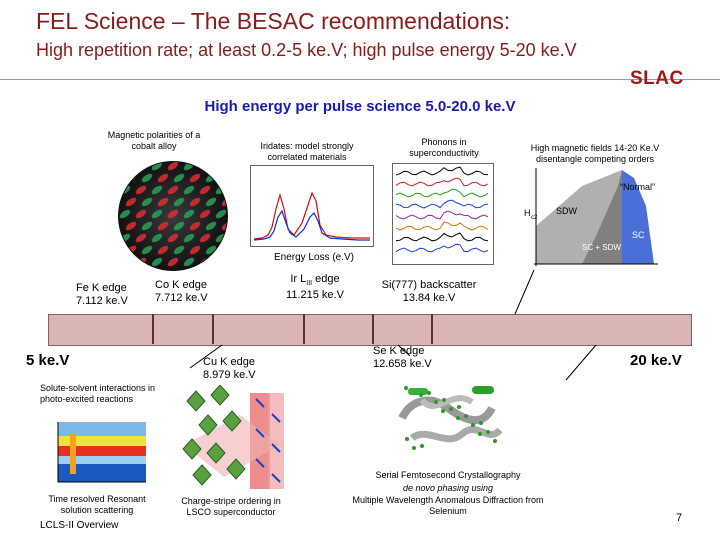 This screenshot has width=720, height=540. Describe the element at coordinates (99, 454) in the screenshot. I see `scattering-heatmap` at that location.